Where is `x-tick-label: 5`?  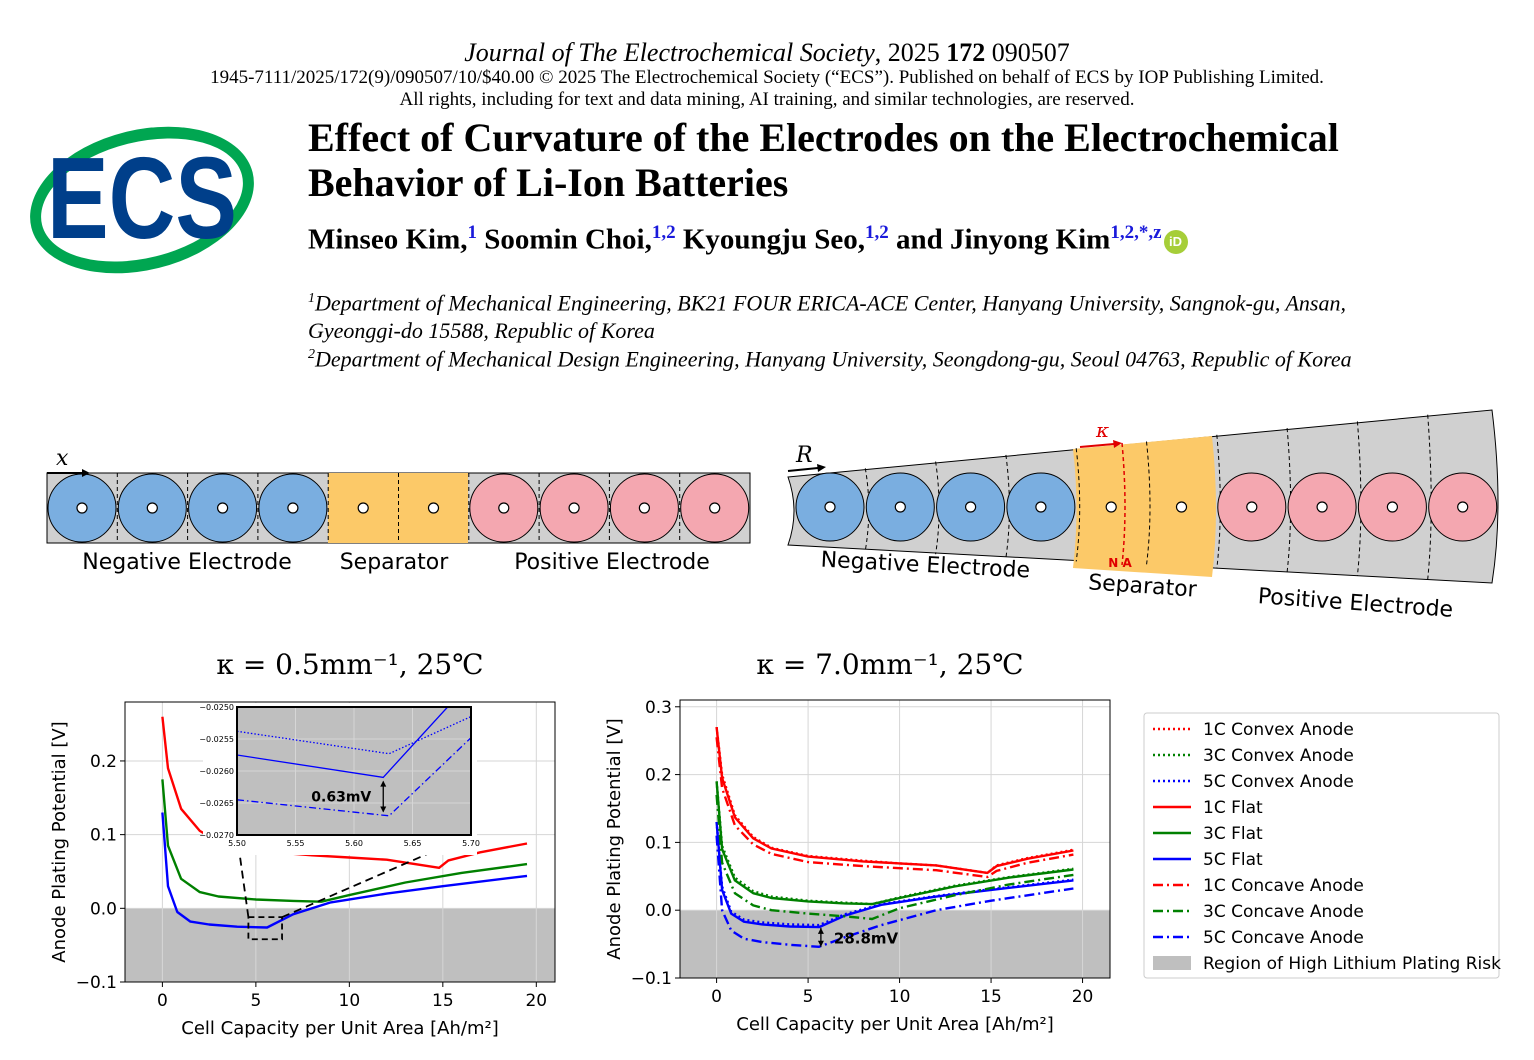 x-tick-label: 5 is located at coordinates (808, 997).